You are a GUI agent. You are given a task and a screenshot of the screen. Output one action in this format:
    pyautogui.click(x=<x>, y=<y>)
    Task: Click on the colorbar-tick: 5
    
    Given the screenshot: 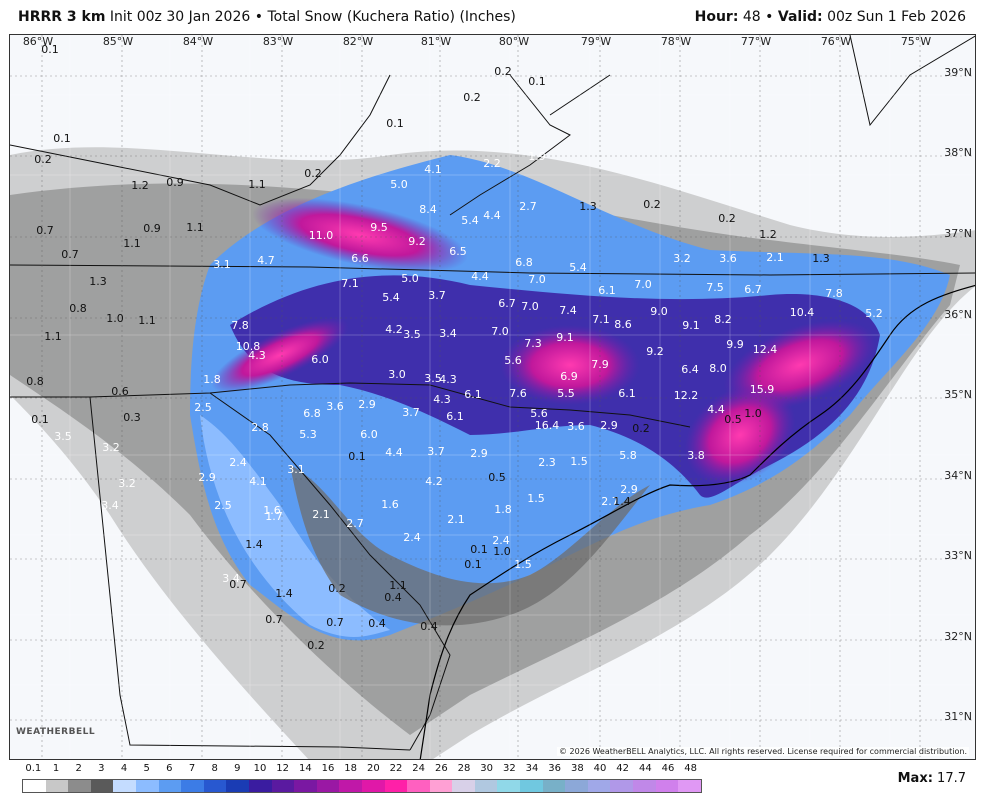 What is the action you would take?
    pyautogui.click(x=146, y=768)
    